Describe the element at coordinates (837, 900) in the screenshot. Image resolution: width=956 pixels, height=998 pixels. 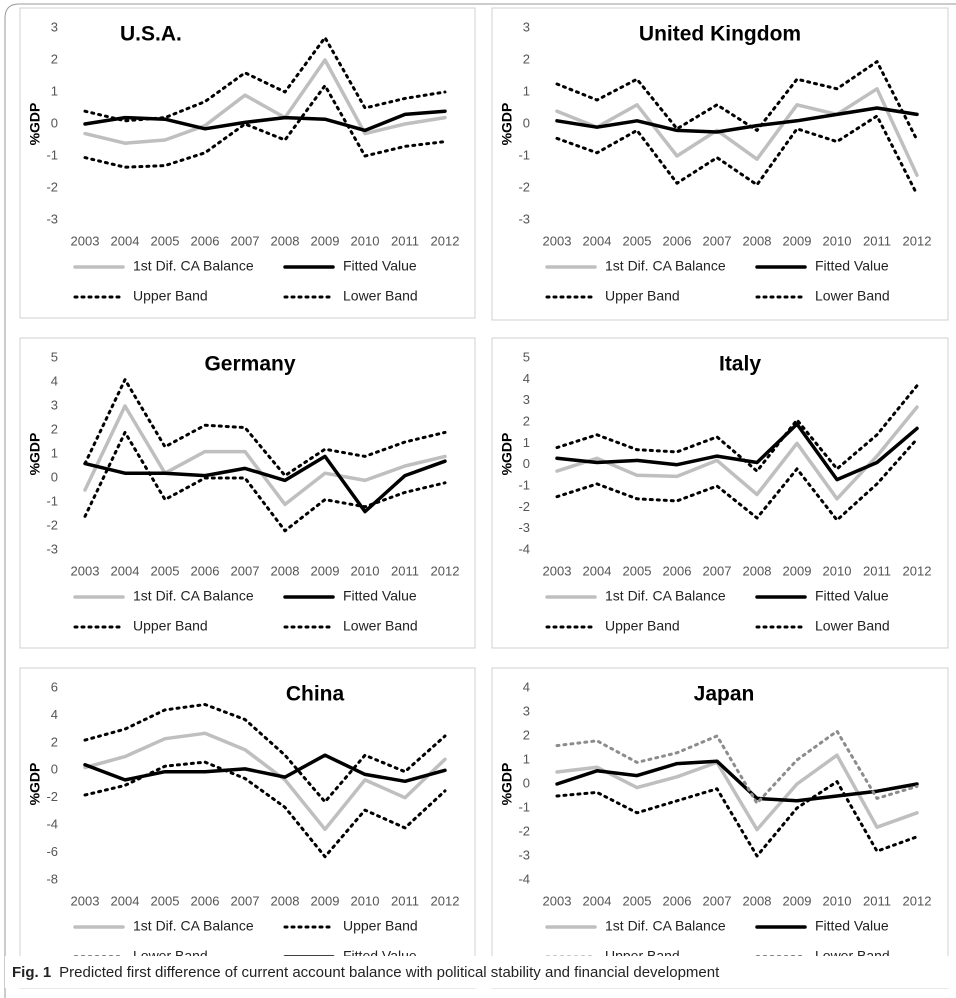
I see `x-tick-label: 2010` at that location.